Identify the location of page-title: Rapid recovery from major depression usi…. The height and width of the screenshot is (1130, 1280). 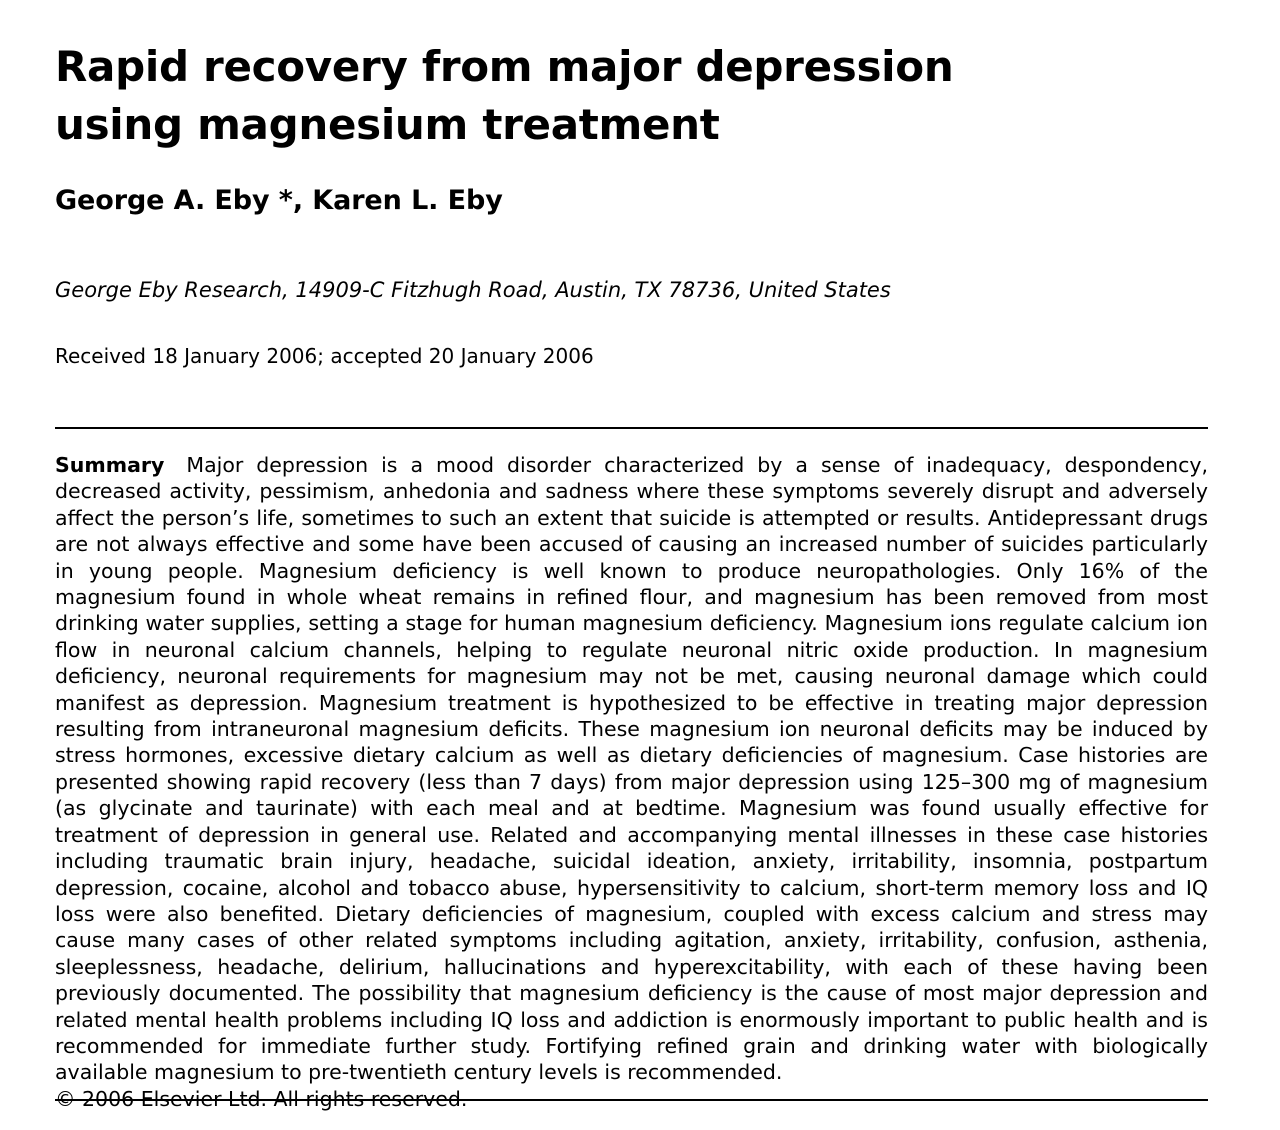
(504, 95).